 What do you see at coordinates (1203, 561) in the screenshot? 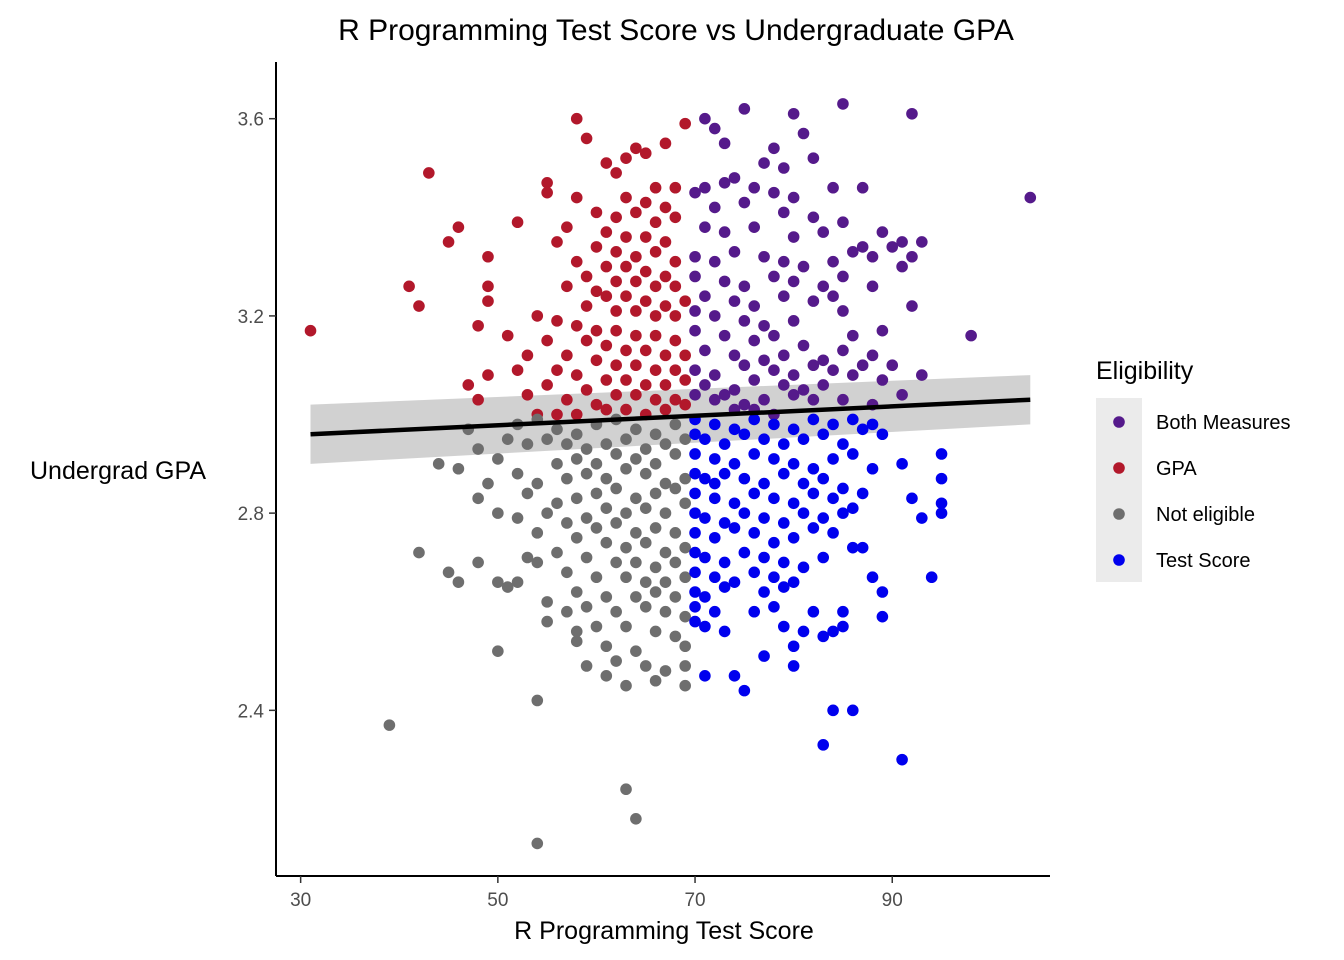
I see `legend-label: Test Score` at bounding box center [1203, 561].